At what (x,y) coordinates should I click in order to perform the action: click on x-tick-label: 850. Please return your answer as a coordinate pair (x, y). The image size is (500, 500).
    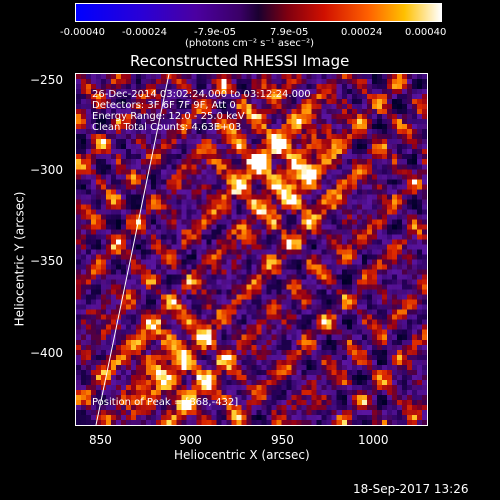
    Looking at the image, I should click on (100, 440).